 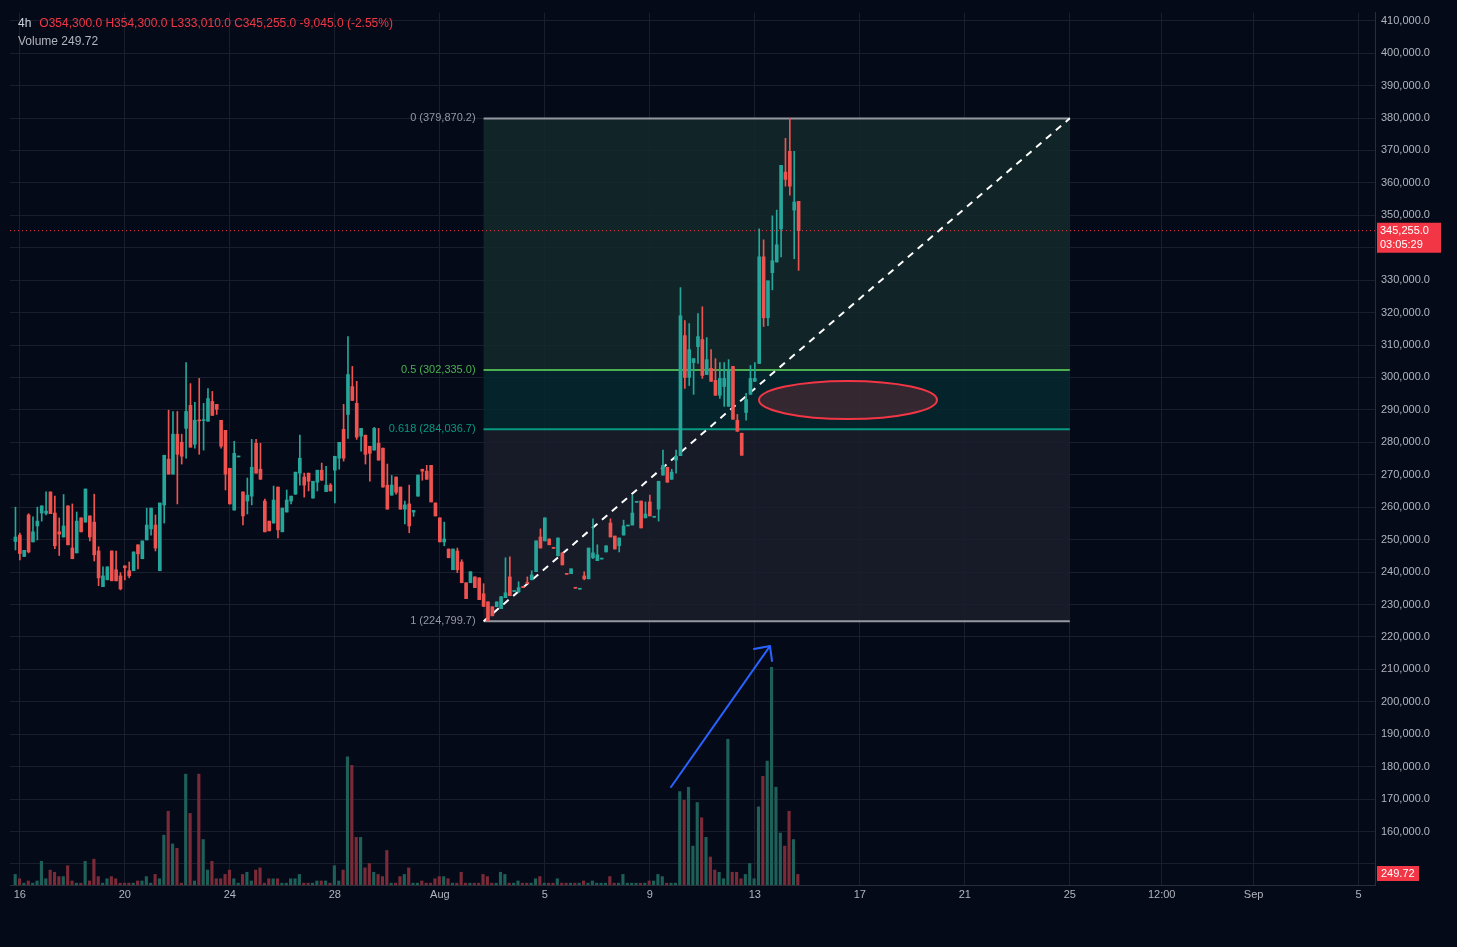 I want to click on y-tick-label: 220,000.0, so click(x=1405, y=635).